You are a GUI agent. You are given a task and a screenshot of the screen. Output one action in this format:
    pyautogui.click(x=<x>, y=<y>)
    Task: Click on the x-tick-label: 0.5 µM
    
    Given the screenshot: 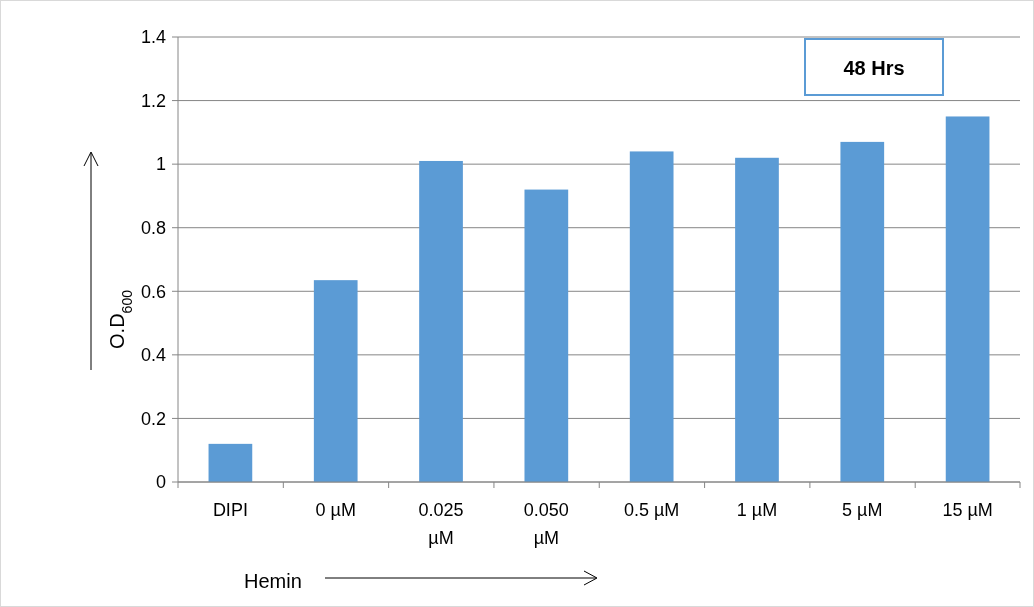 What is the action you would take?
    pyautogui.click(x=651, y=510)
    